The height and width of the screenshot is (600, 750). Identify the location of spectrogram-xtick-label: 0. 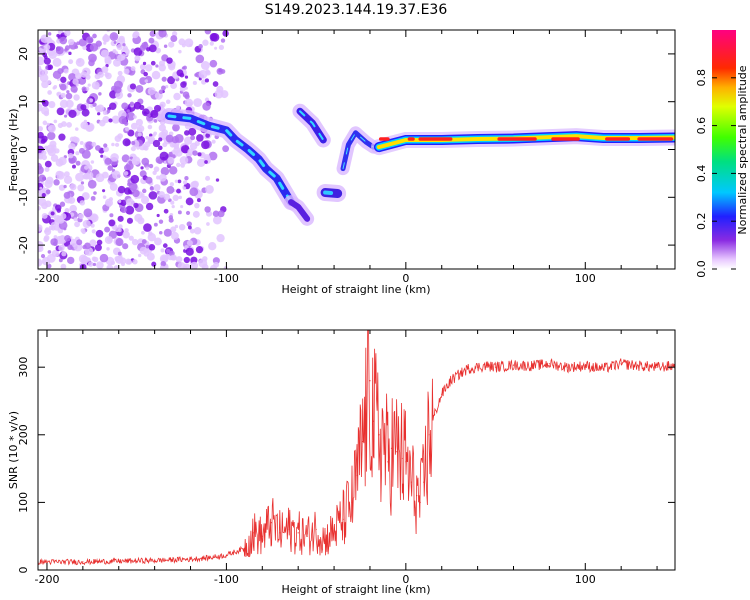
(405, 278).